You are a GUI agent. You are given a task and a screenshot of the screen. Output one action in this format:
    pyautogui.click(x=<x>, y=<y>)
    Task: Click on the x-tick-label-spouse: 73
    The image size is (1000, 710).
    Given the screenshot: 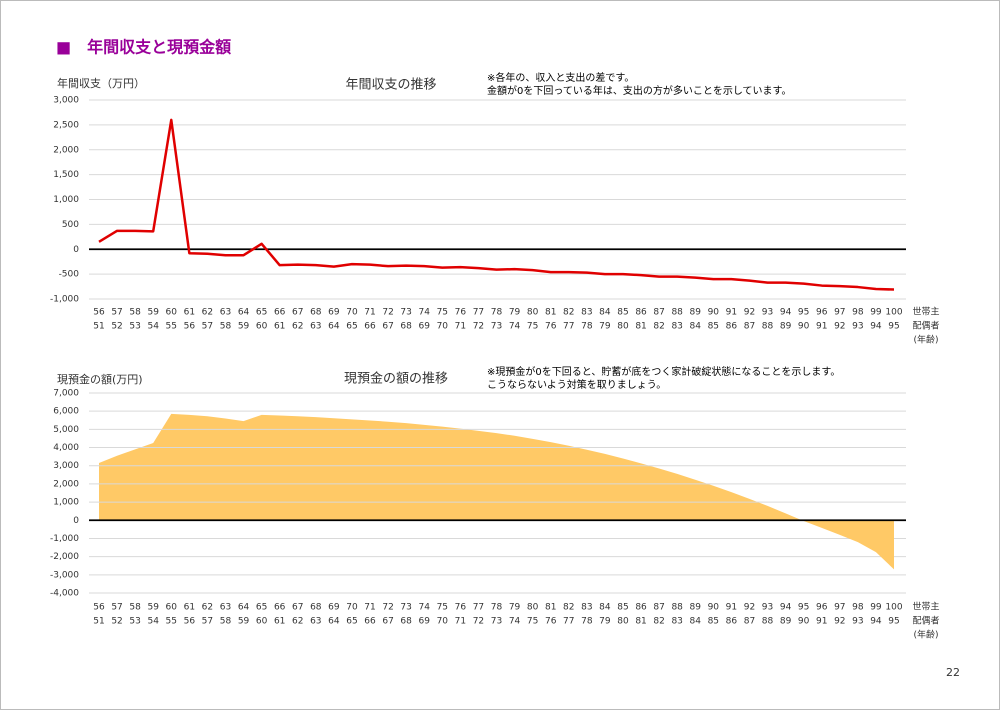 What is the action you would take?
    pyautogui.click(x=496, y=327)
    